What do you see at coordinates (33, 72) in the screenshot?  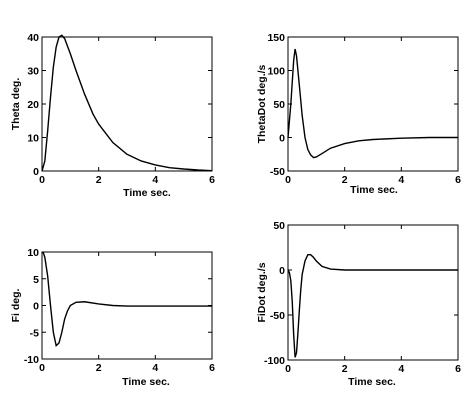 I see `y-tick-label: 30` at bounding box center [33, 72].